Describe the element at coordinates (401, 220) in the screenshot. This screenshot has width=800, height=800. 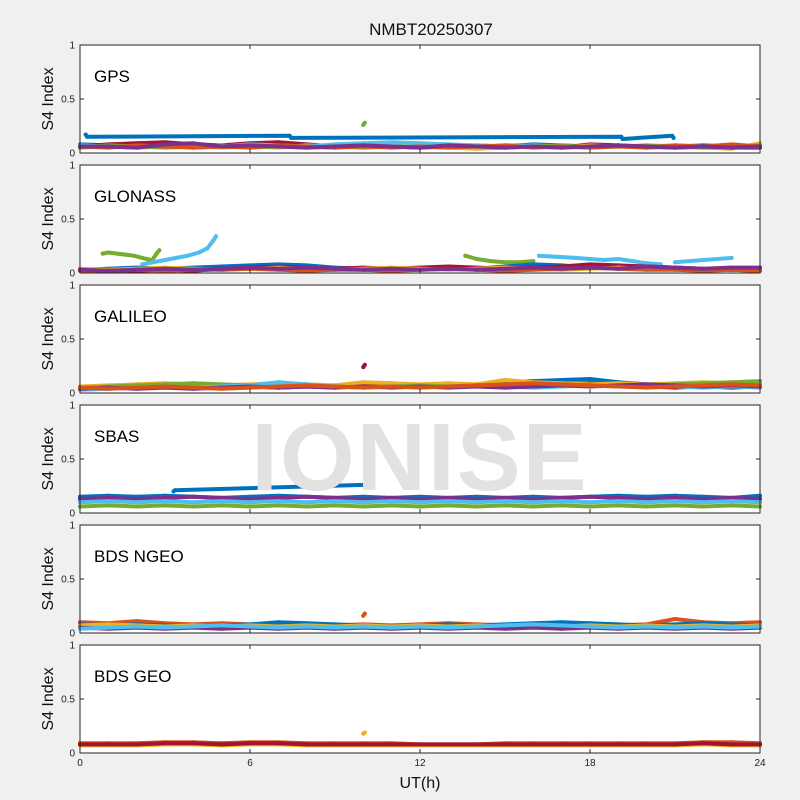
I see `subplot-glonass: 0 0.5 1 S4 Index GLONASS` at that location.